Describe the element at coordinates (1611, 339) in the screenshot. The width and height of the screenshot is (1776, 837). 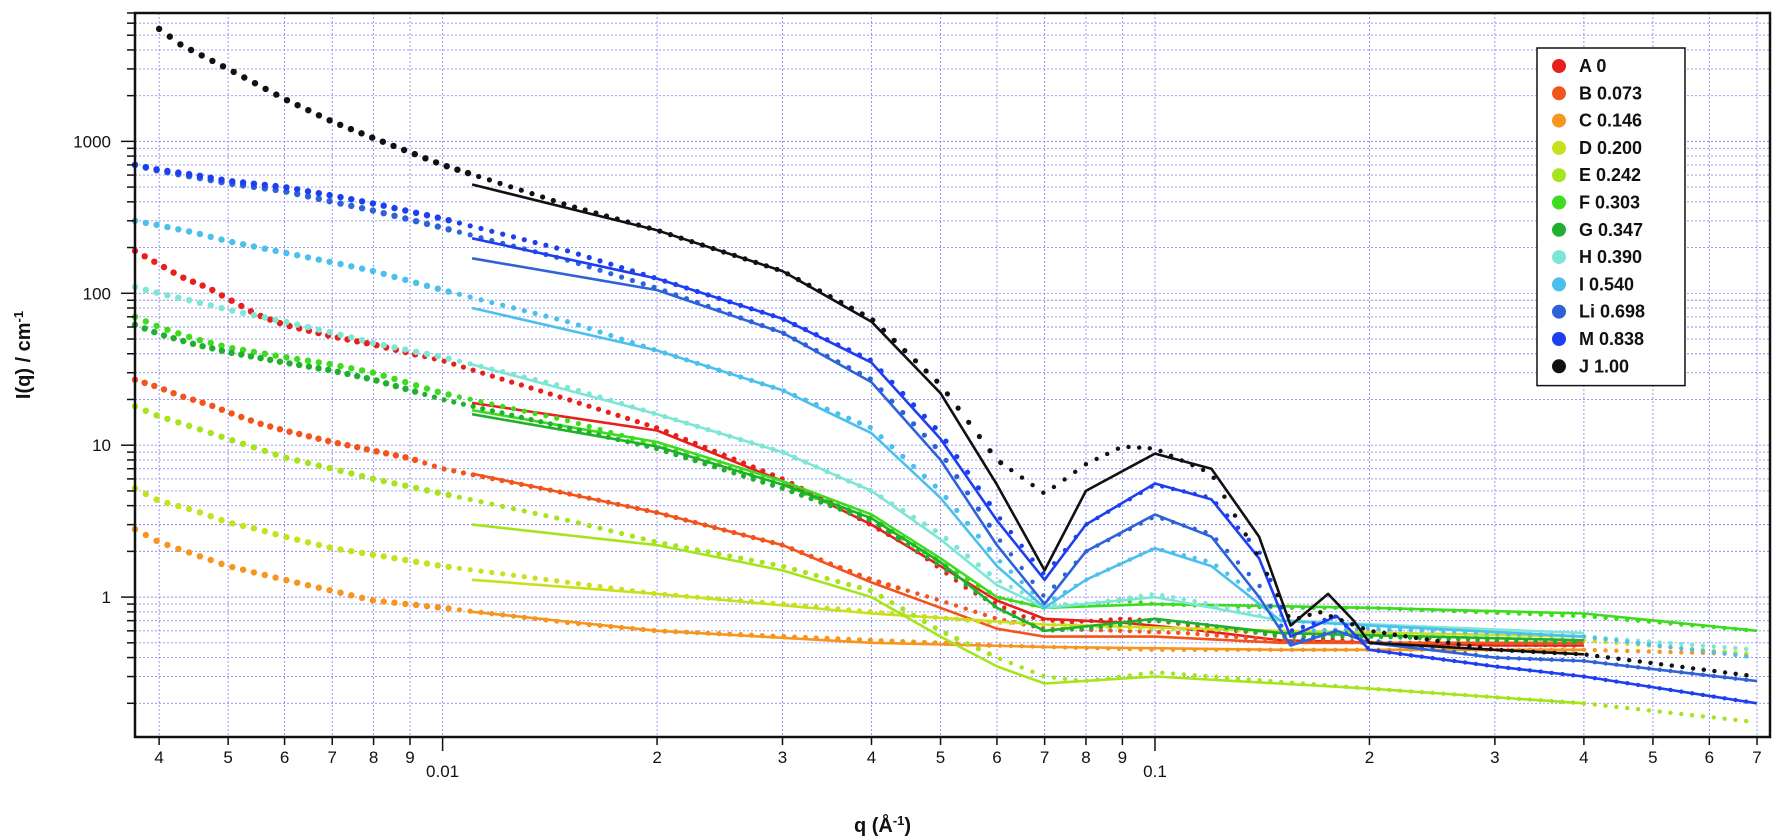
I see `legend-label: M 0.838` at that location.